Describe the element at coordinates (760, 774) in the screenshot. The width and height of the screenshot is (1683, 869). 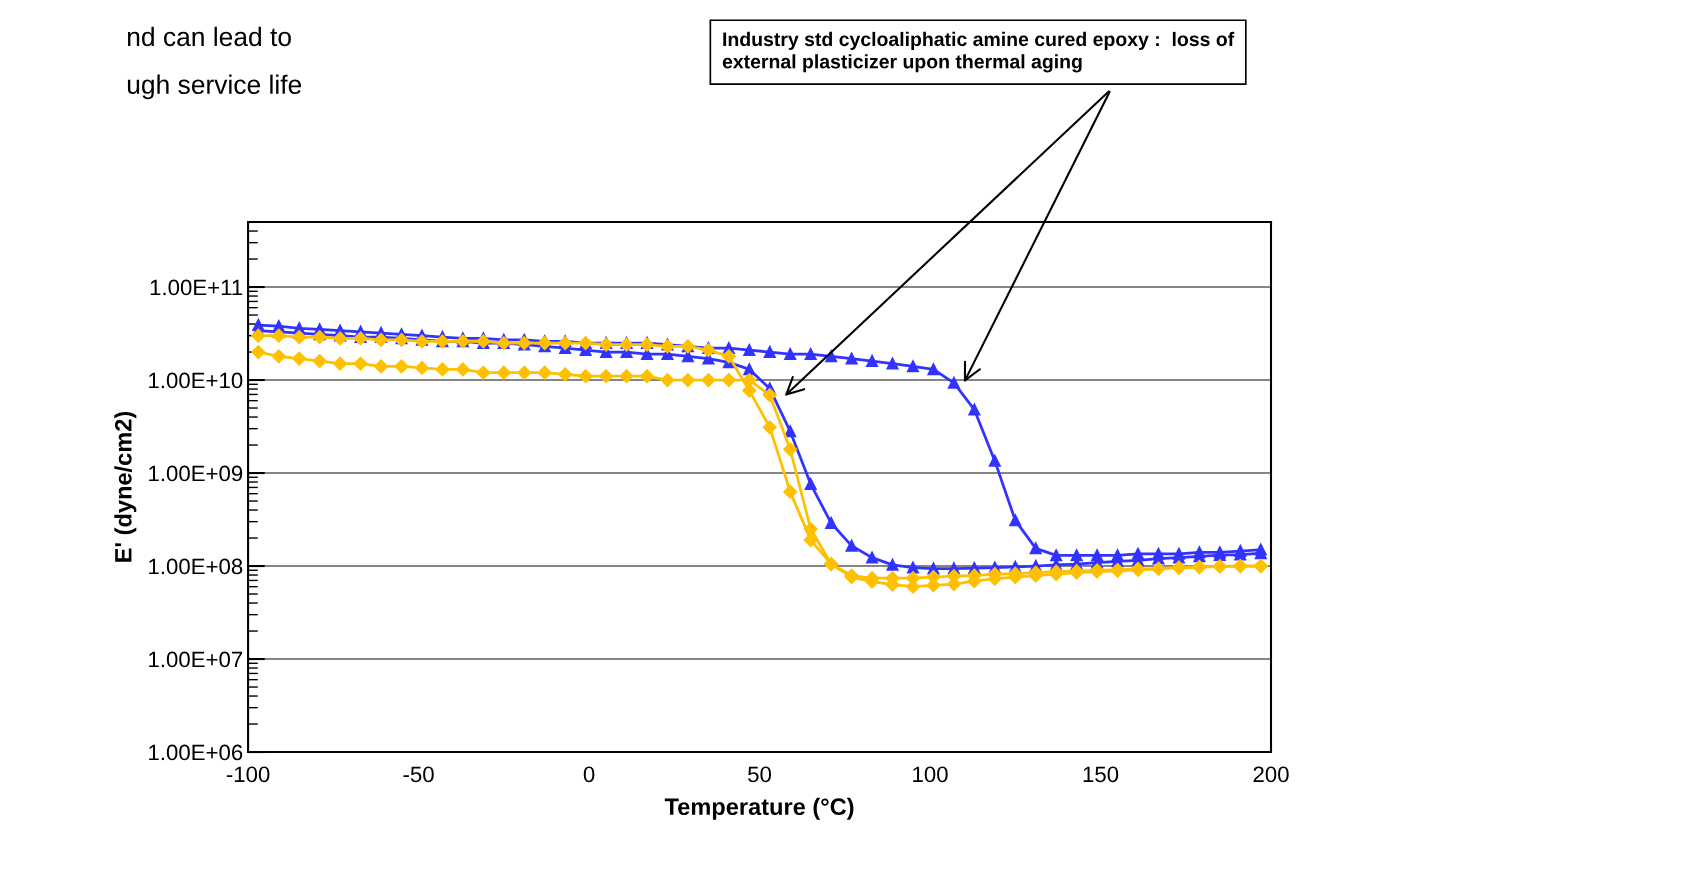
I see `x-tick-label: 50` at that location.